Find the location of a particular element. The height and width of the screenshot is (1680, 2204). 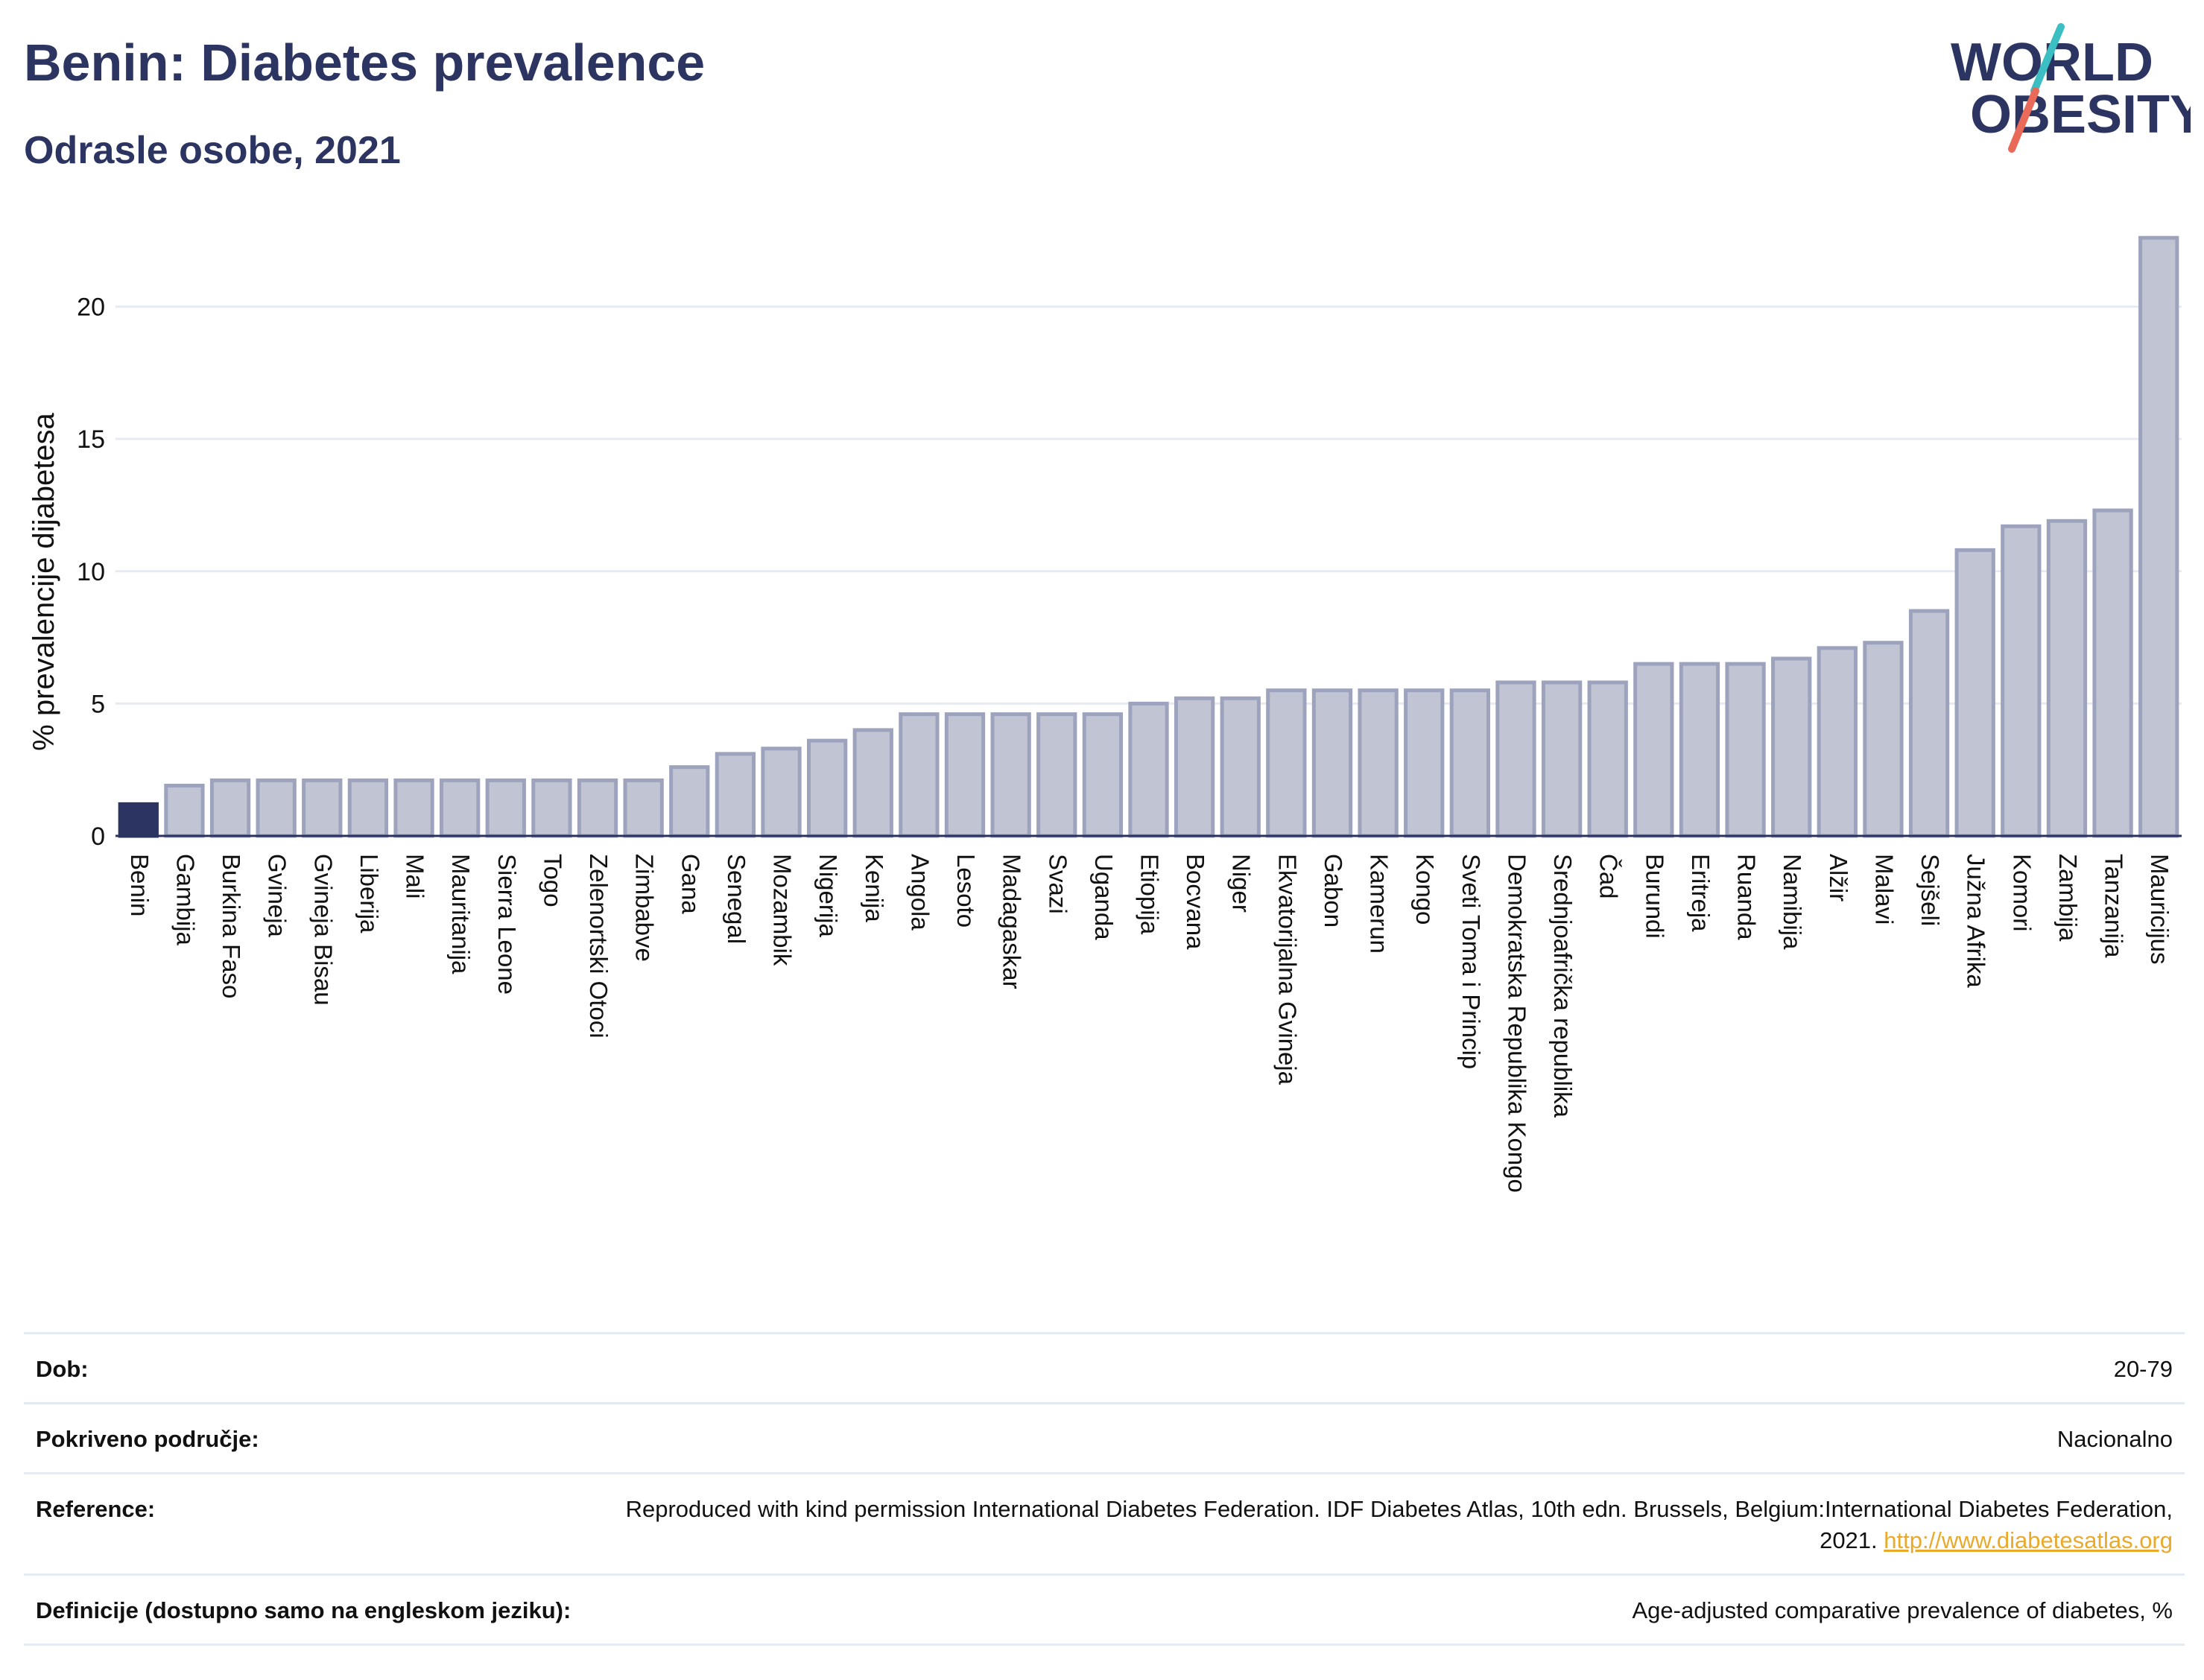

y-tick-label: 5 is located at coordinates (98, 704).